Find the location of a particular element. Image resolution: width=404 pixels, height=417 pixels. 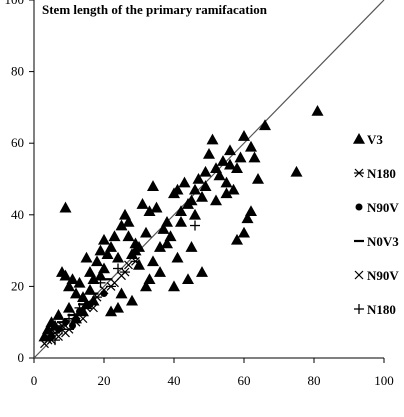

chart-title: Stem length of the primary ramifacation is located at coordinates (155, 9).